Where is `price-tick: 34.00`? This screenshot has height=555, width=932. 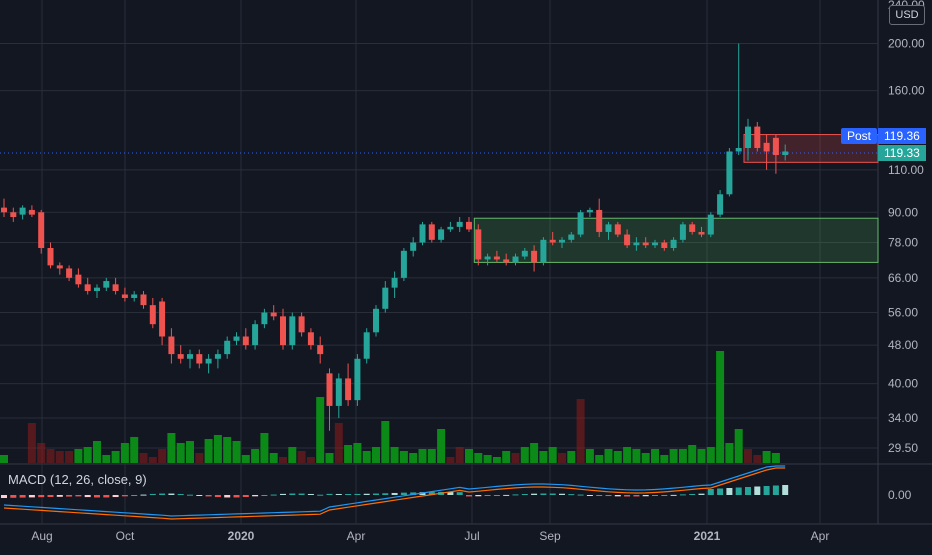
price-tick: 34.00 is located at coordinates (903, 418).